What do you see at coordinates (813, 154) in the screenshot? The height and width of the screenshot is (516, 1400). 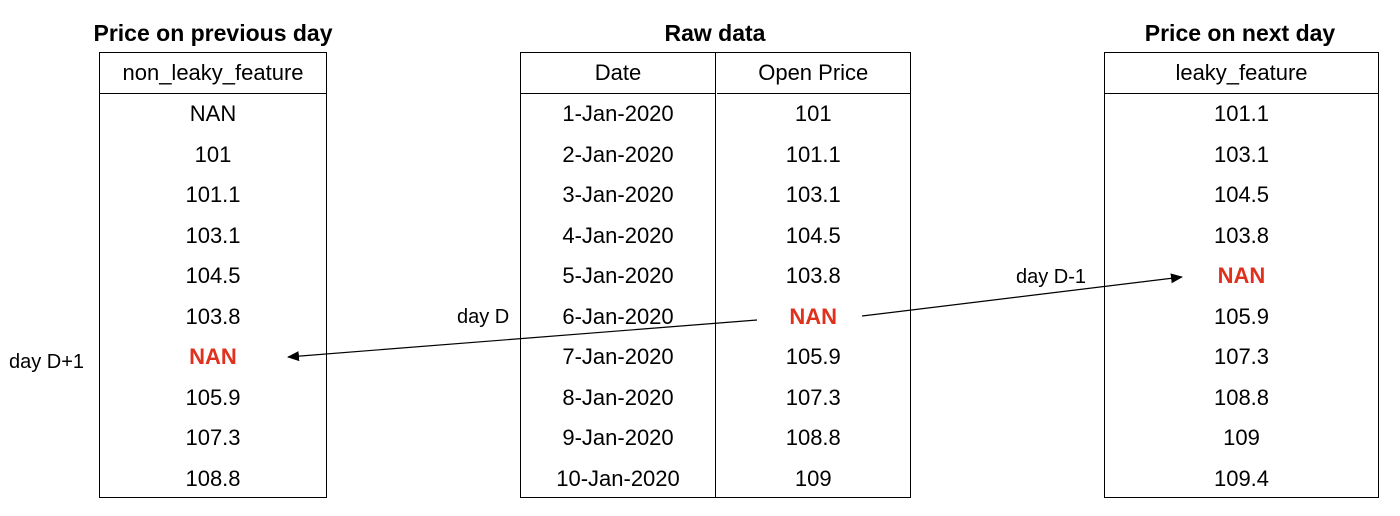 I see `open-price-cell: 101.1` at bounding box center [813, 154].